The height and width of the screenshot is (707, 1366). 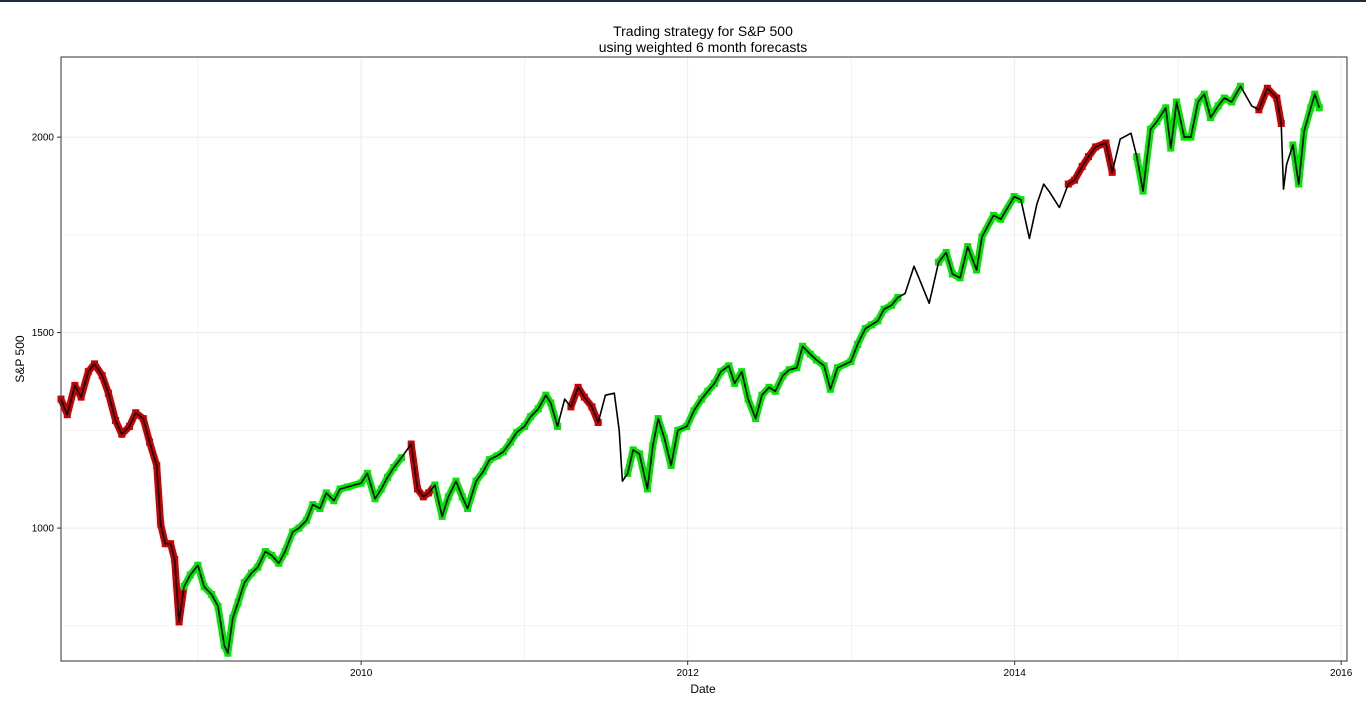 What do you see at coordinates (43, 333) in the screenshot?
I see `y-tick-label: 1500` at bounding box center [43, 333].